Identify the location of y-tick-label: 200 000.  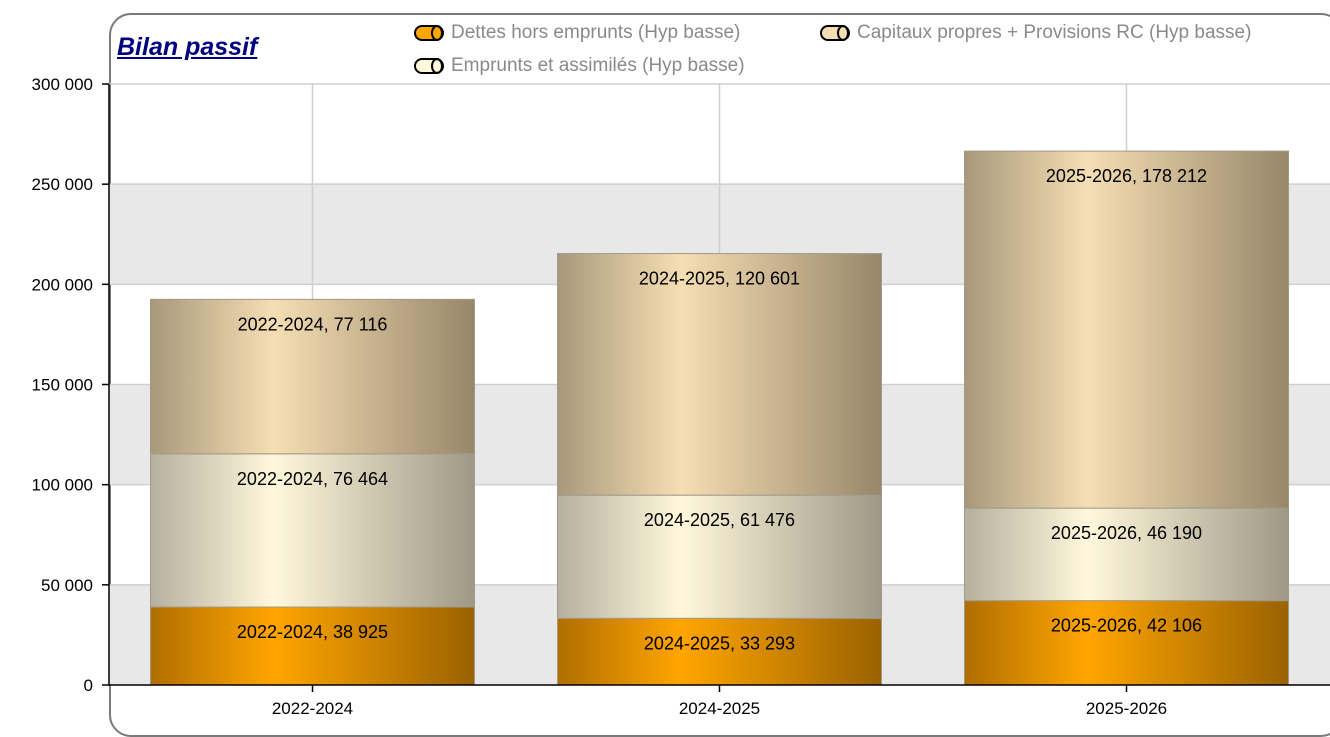
(62, 284).